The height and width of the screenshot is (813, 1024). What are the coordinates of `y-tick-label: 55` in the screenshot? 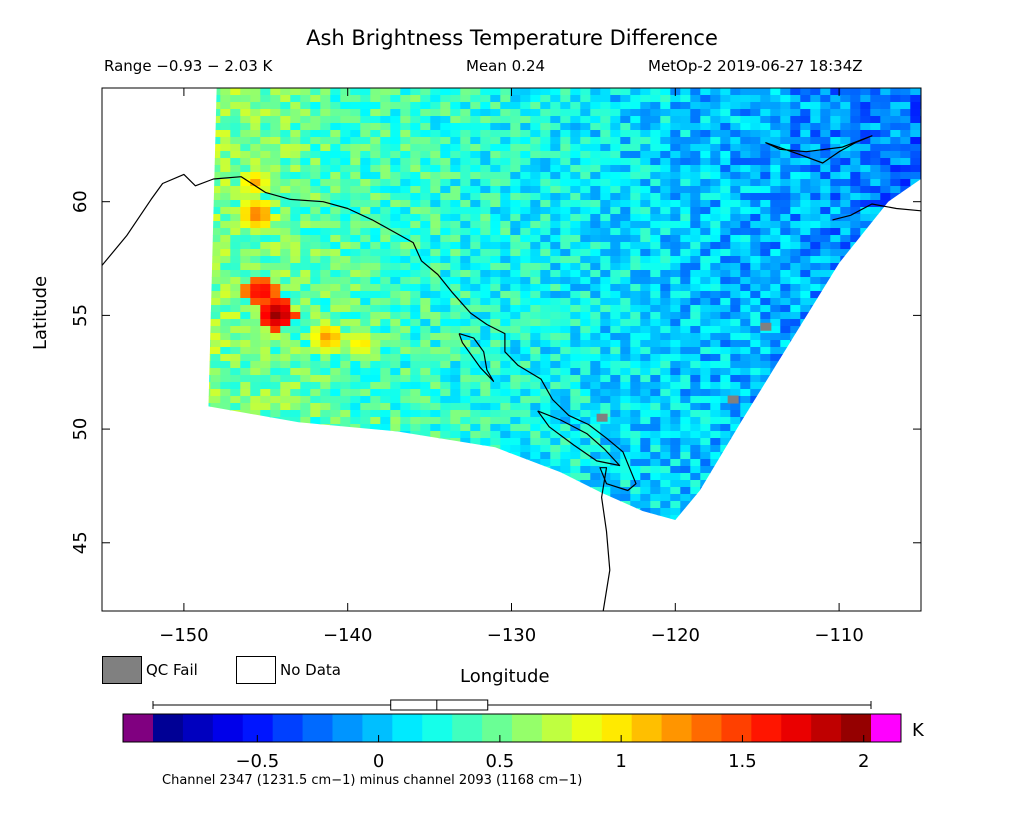 It's located at (80, 315).